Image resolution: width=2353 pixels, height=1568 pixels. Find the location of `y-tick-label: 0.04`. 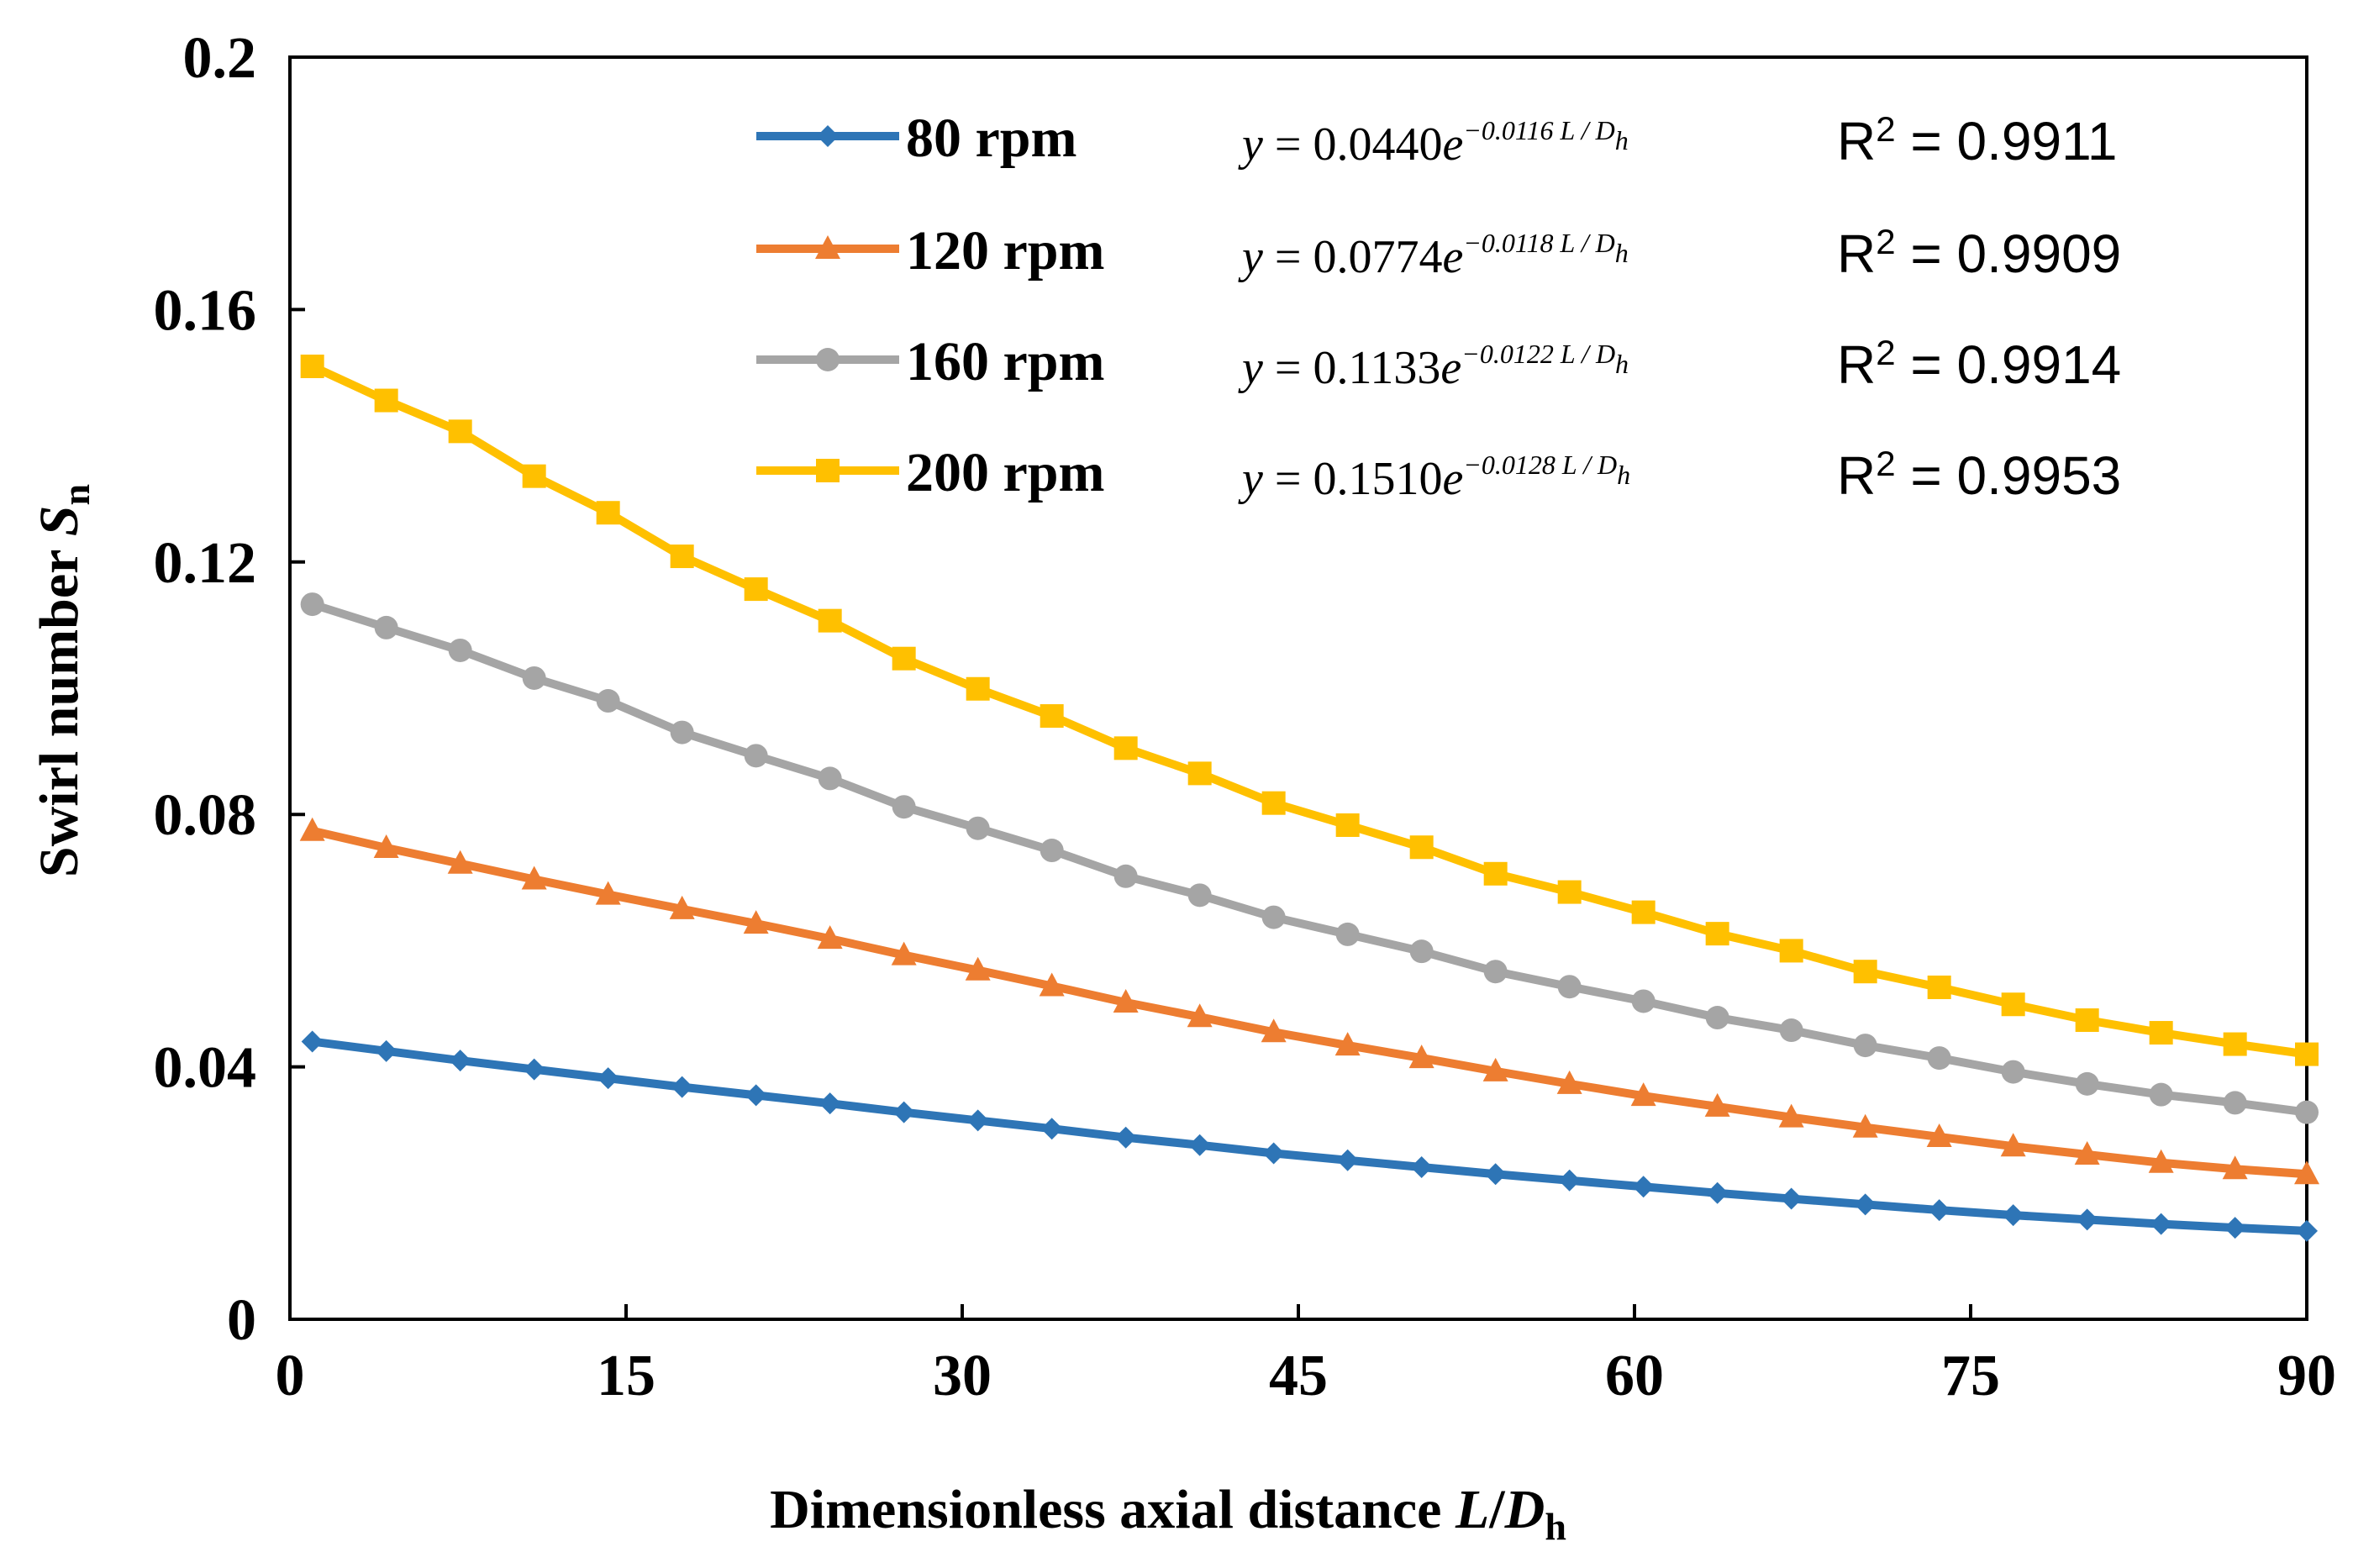

y-tick-label: 0.04 is located at coordinates (205, 1069).